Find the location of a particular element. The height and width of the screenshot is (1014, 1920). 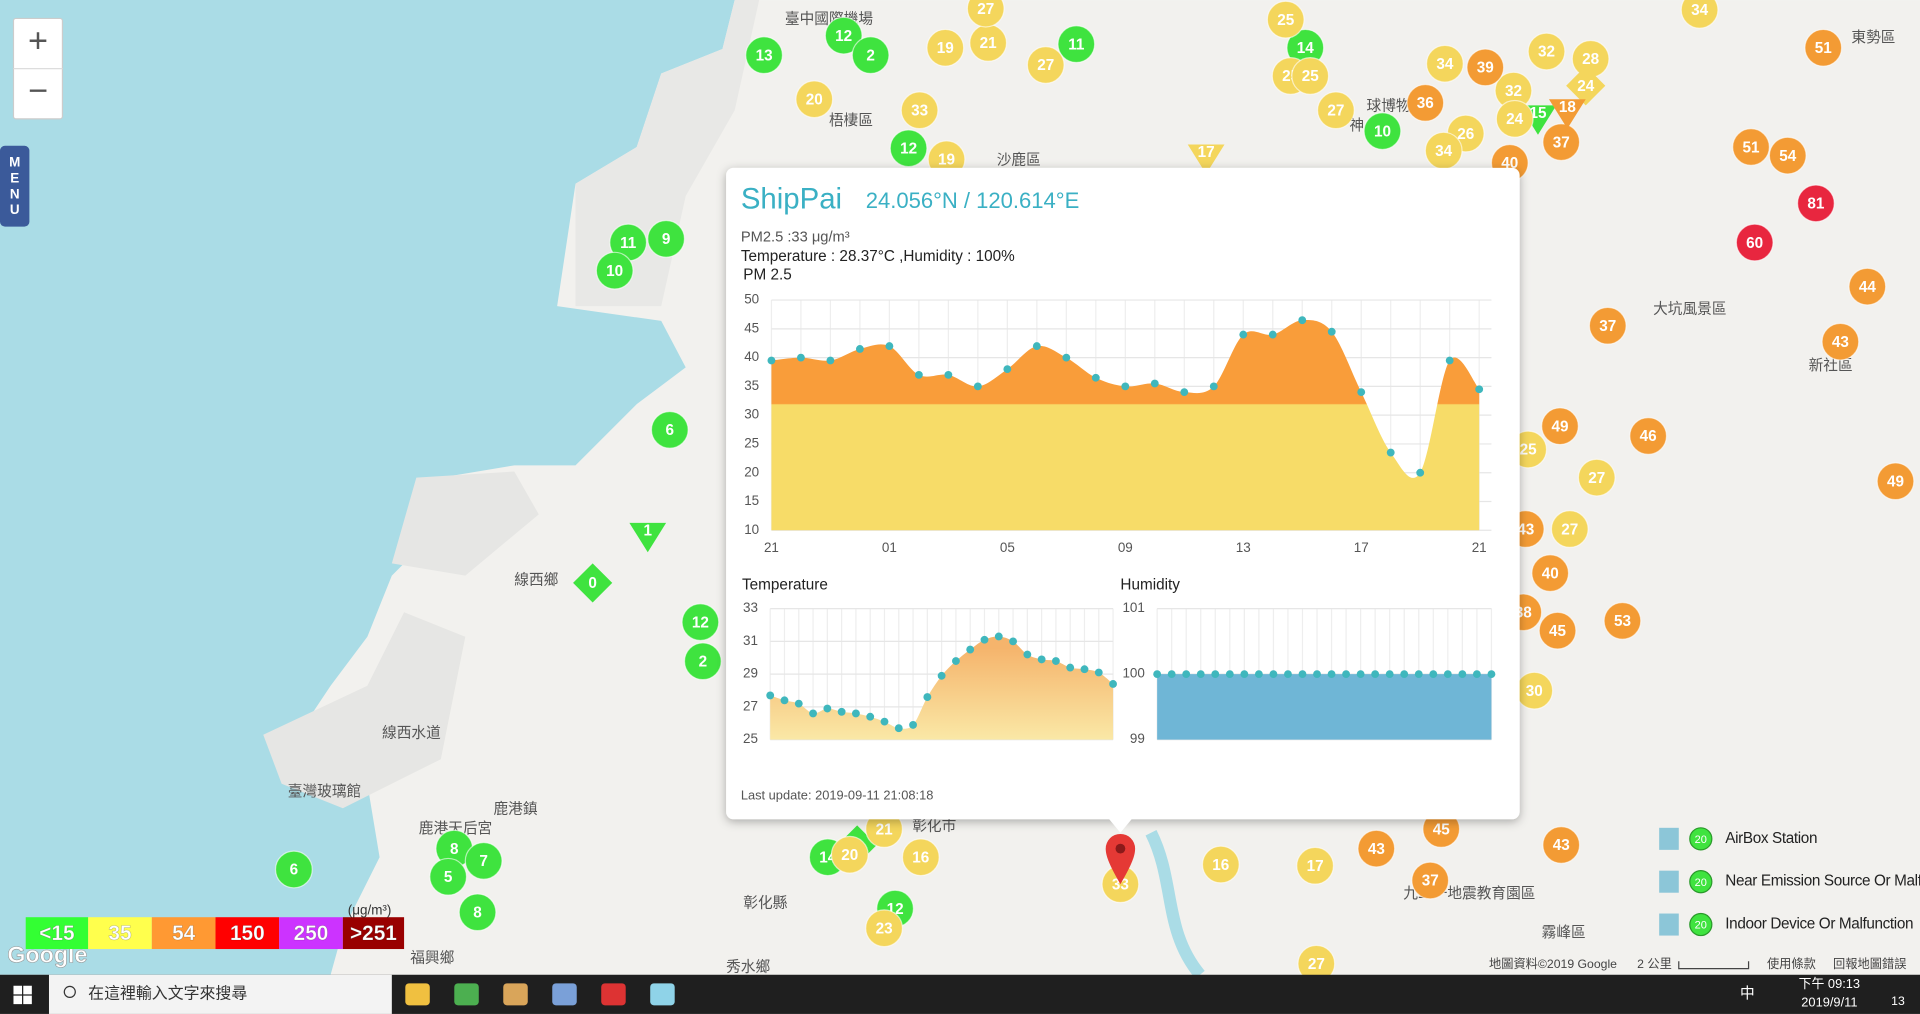

terms-link: 使用條款 is located at coordinates (1791, 963).